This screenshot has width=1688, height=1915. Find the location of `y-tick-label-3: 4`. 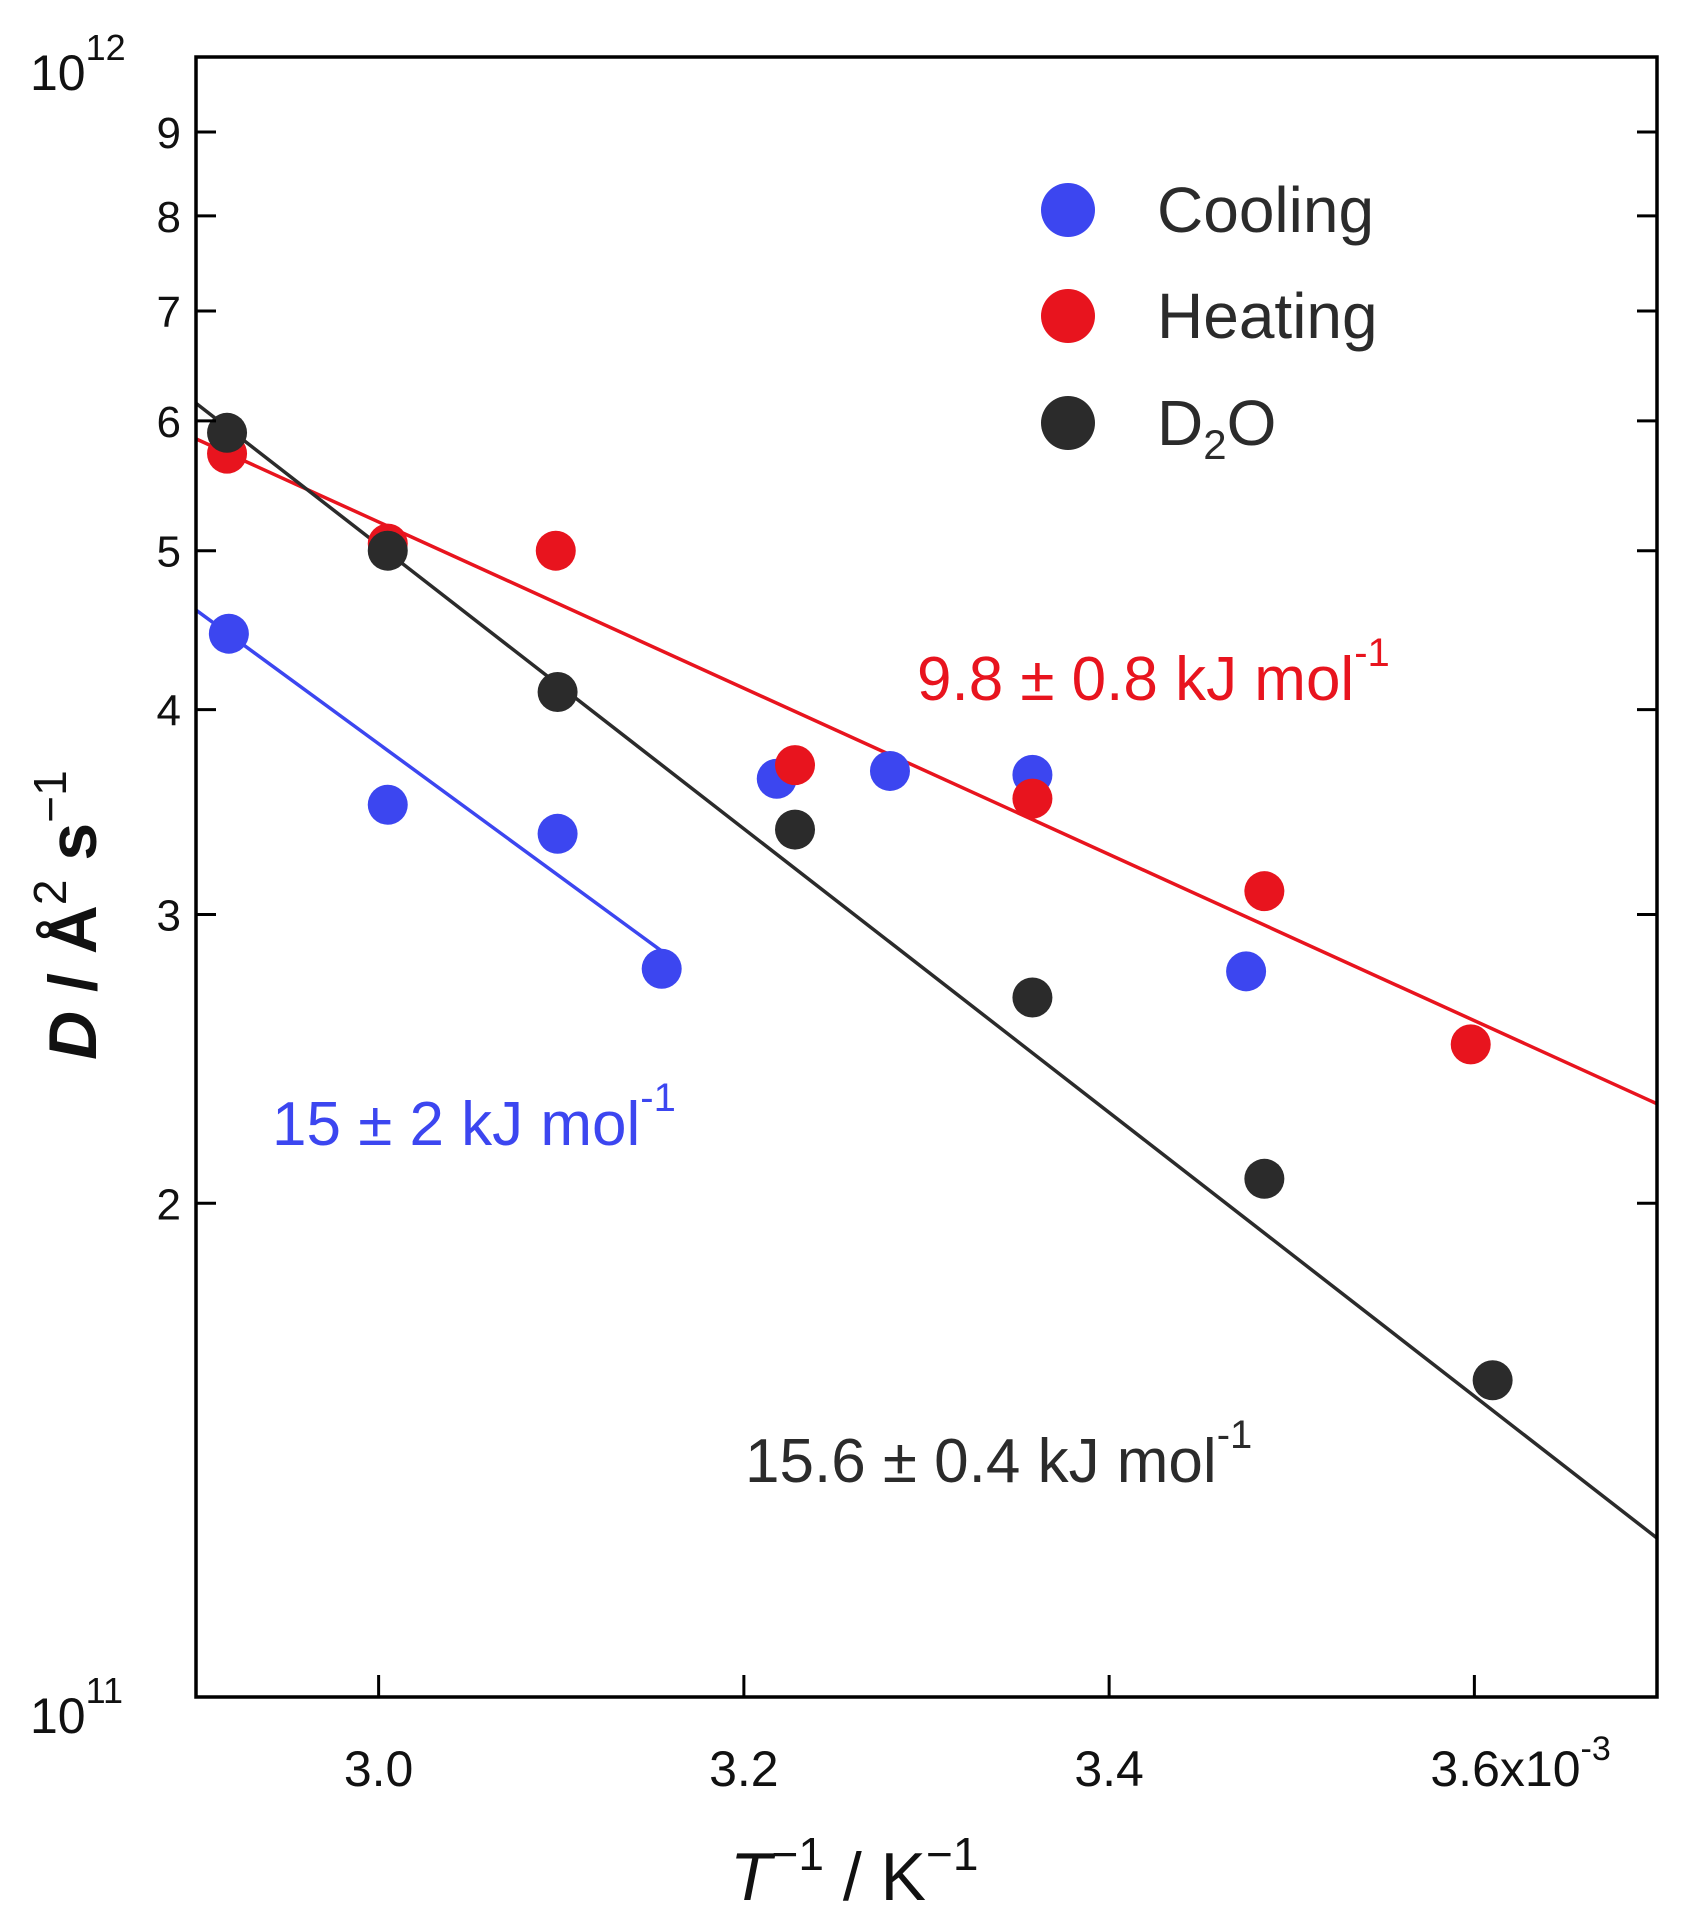

y-tick-label-3: 4 is located at coordinates (169, 711).